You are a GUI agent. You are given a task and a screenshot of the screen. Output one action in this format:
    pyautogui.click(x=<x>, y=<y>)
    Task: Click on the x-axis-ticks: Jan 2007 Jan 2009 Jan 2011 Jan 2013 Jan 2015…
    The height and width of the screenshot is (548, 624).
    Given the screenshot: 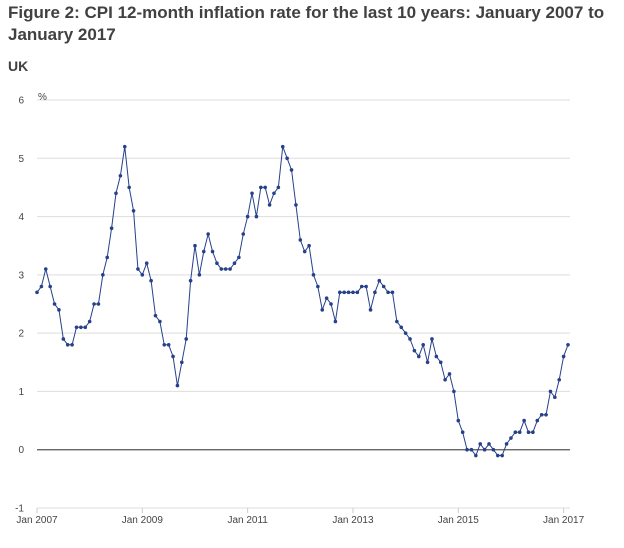 What is the action you would take?
    pyautogui.click(x=300, y=517)
    